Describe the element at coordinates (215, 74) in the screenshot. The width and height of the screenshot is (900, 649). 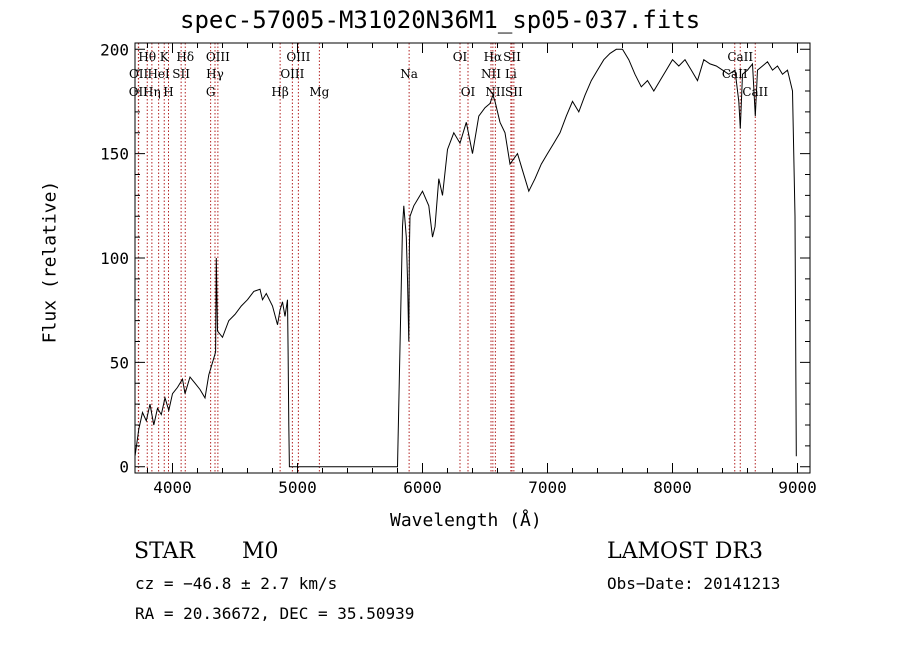
I see `line-label: Hγ` at that location.